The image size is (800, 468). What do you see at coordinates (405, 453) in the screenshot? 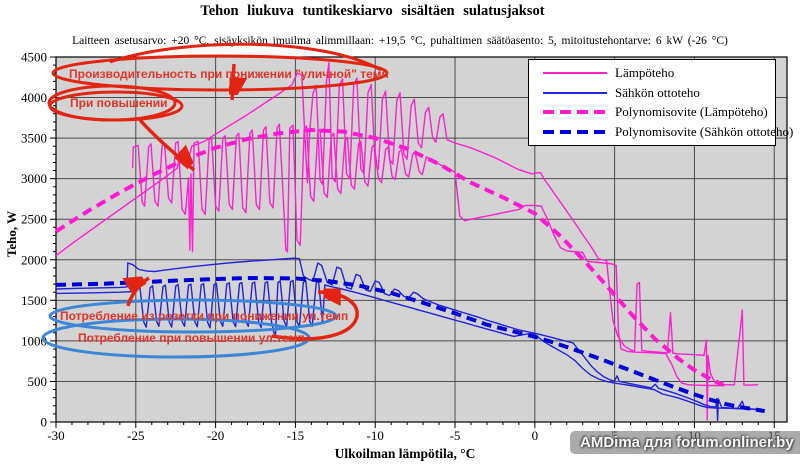
I see `x-axis-title: Ulkoilman lämpötila, °C` at bounding box center [405, 453].